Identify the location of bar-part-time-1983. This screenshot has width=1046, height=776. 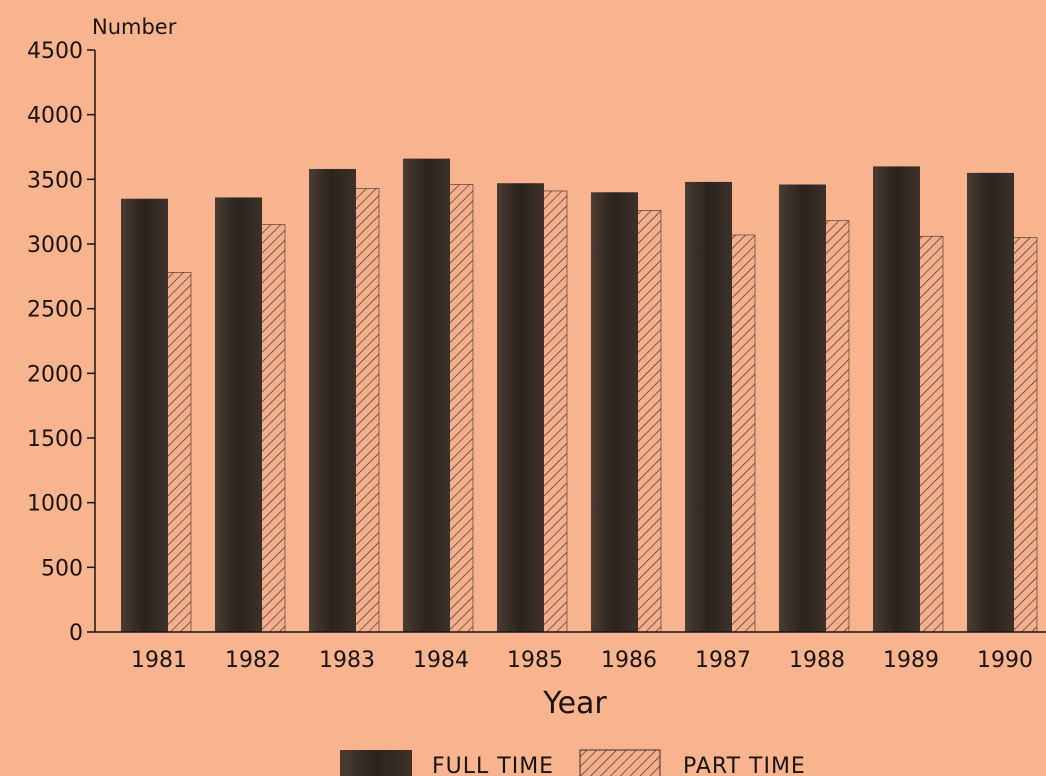
(365, 410).